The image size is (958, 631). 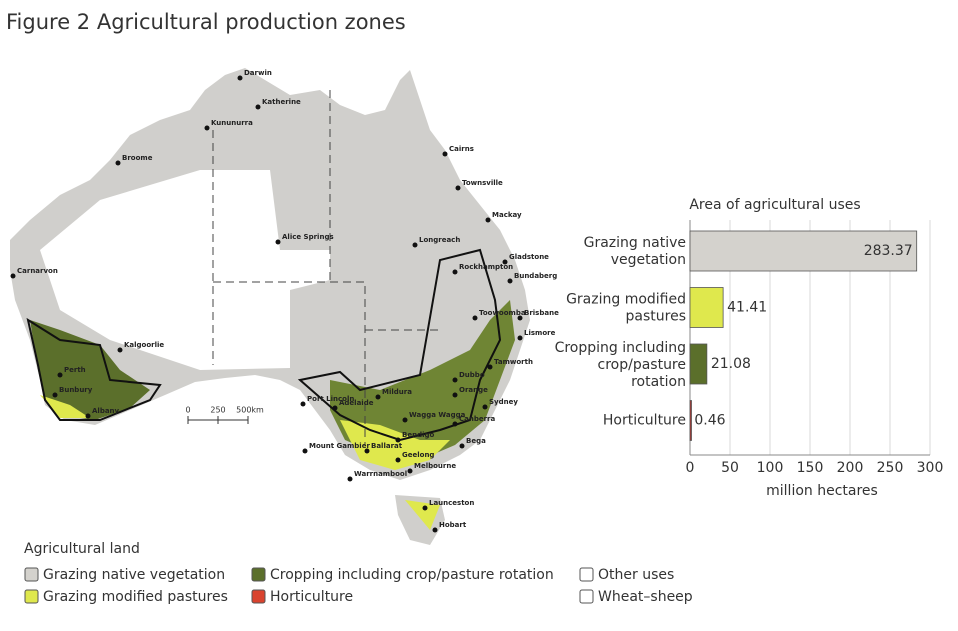 What do you see at coordinates (890, 468) in the screenshot?
I see `x-tick-label: 250` at bounding box center [890, 468].